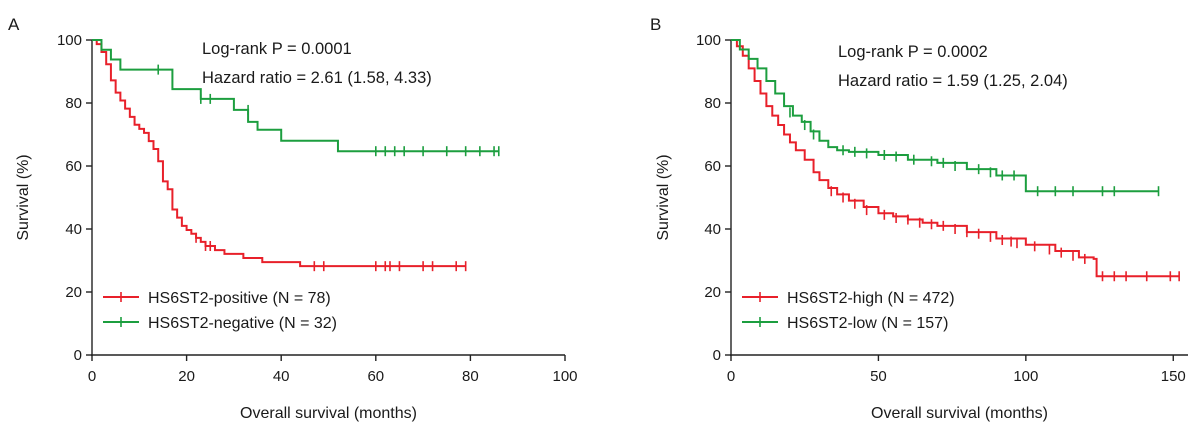  What do you see at coordinates (186, 376) in the screenshot?
I see `x-tick-label: 20` at bounding box center [186, 376].